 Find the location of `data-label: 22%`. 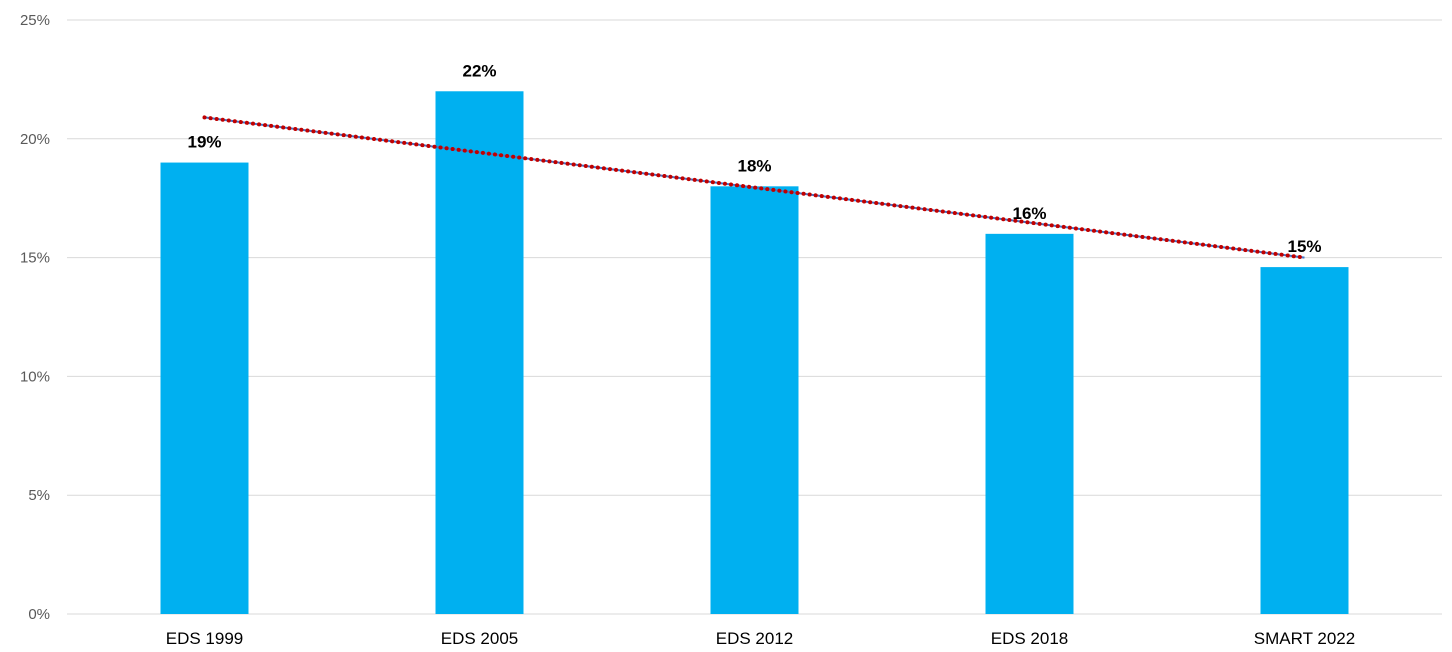

data-label: 22% is located at coordinates (479, 70).